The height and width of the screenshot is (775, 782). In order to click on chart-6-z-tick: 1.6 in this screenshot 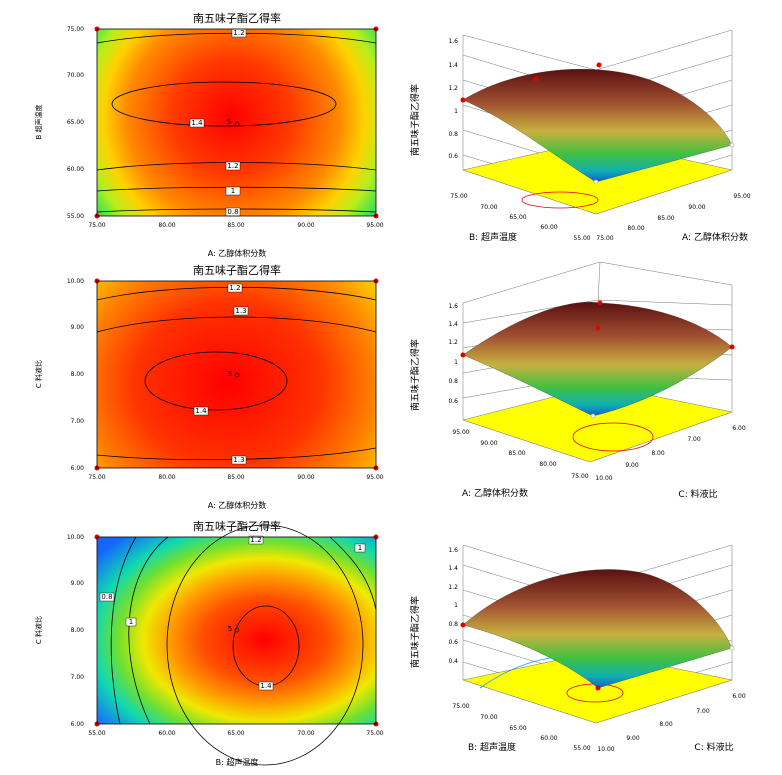, I will do `click(453, 550)`.